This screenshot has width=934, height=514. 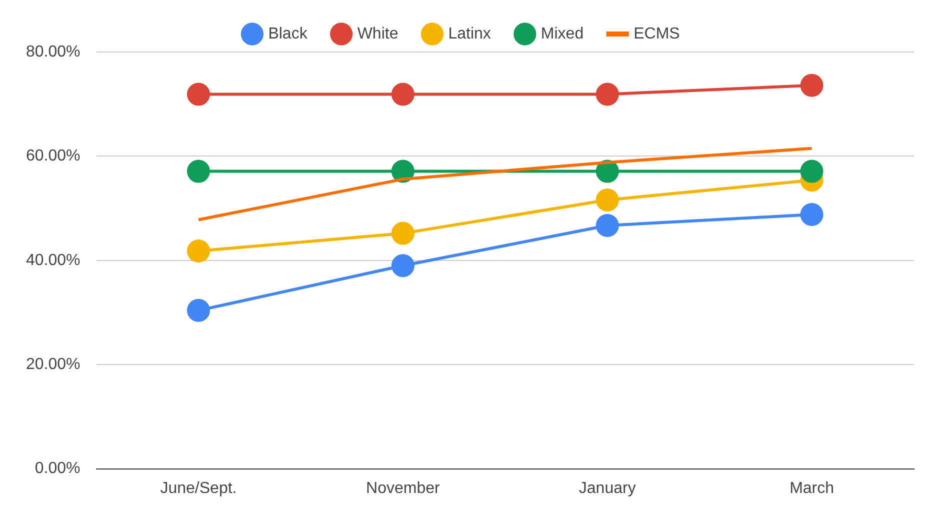 What do you see at coordinates (403, 488) in the screenshot?
I see `x-tick-label: November` at bounding box center [403, 488].